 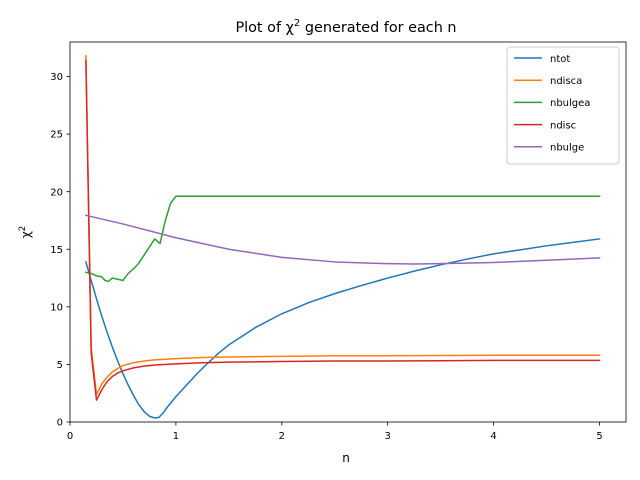 I want to click on chart-title-prefix: Plot of χ, so click(x=264, y=28).